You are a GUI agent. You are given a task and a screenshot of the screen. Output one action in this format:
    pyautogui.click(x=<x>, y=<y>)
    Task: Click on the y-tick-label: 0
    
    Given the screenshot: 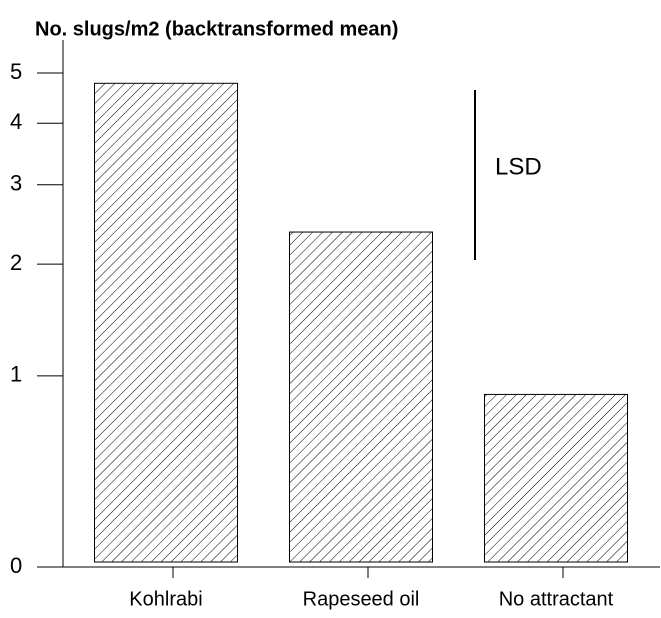 What is the action you would take?
    pyautogui.click(x=16, y=565)
    